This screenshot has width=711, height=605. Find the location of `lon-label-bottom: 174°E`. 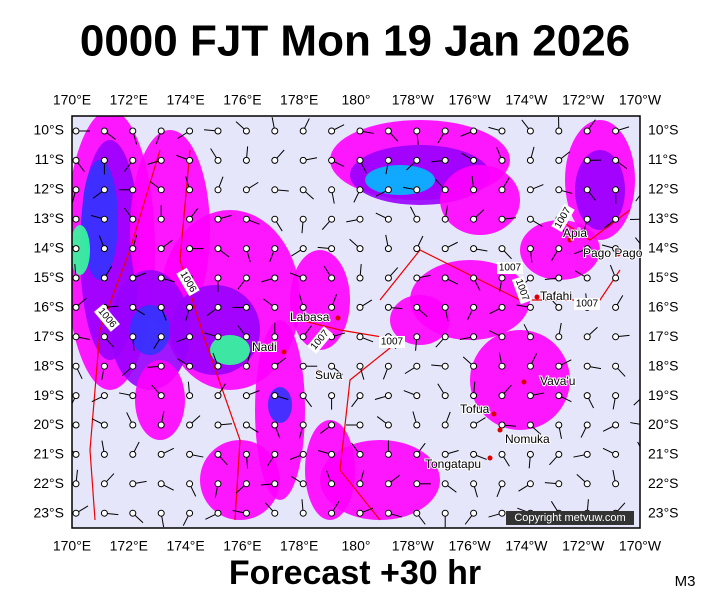

lon-label-bottom: 174°E is located at coordinates (185, 546).